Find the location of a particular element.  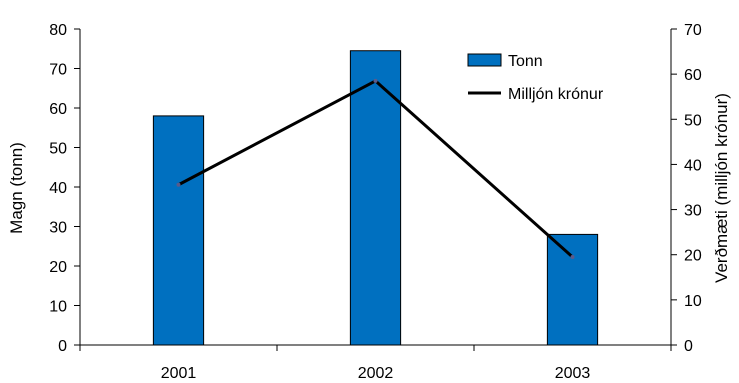

x-tick-label: 2003 is located at coordinates (573, 373).